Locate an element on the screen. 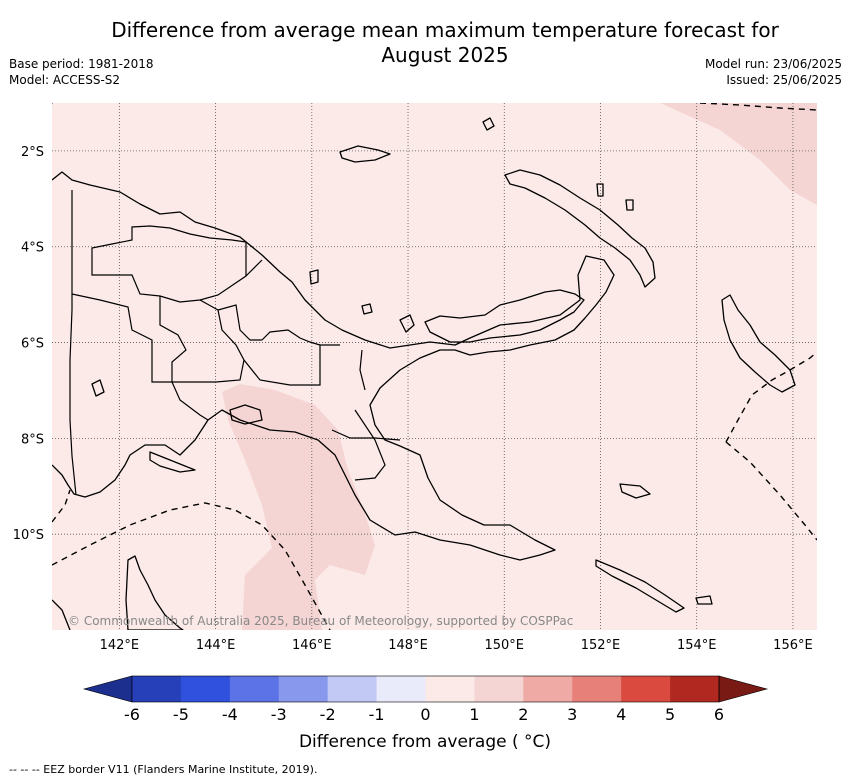 Image resolution: width=850 pixels, height=781 pixels. colorbar-tick-label: -5 is located at coordinates (180, 714).